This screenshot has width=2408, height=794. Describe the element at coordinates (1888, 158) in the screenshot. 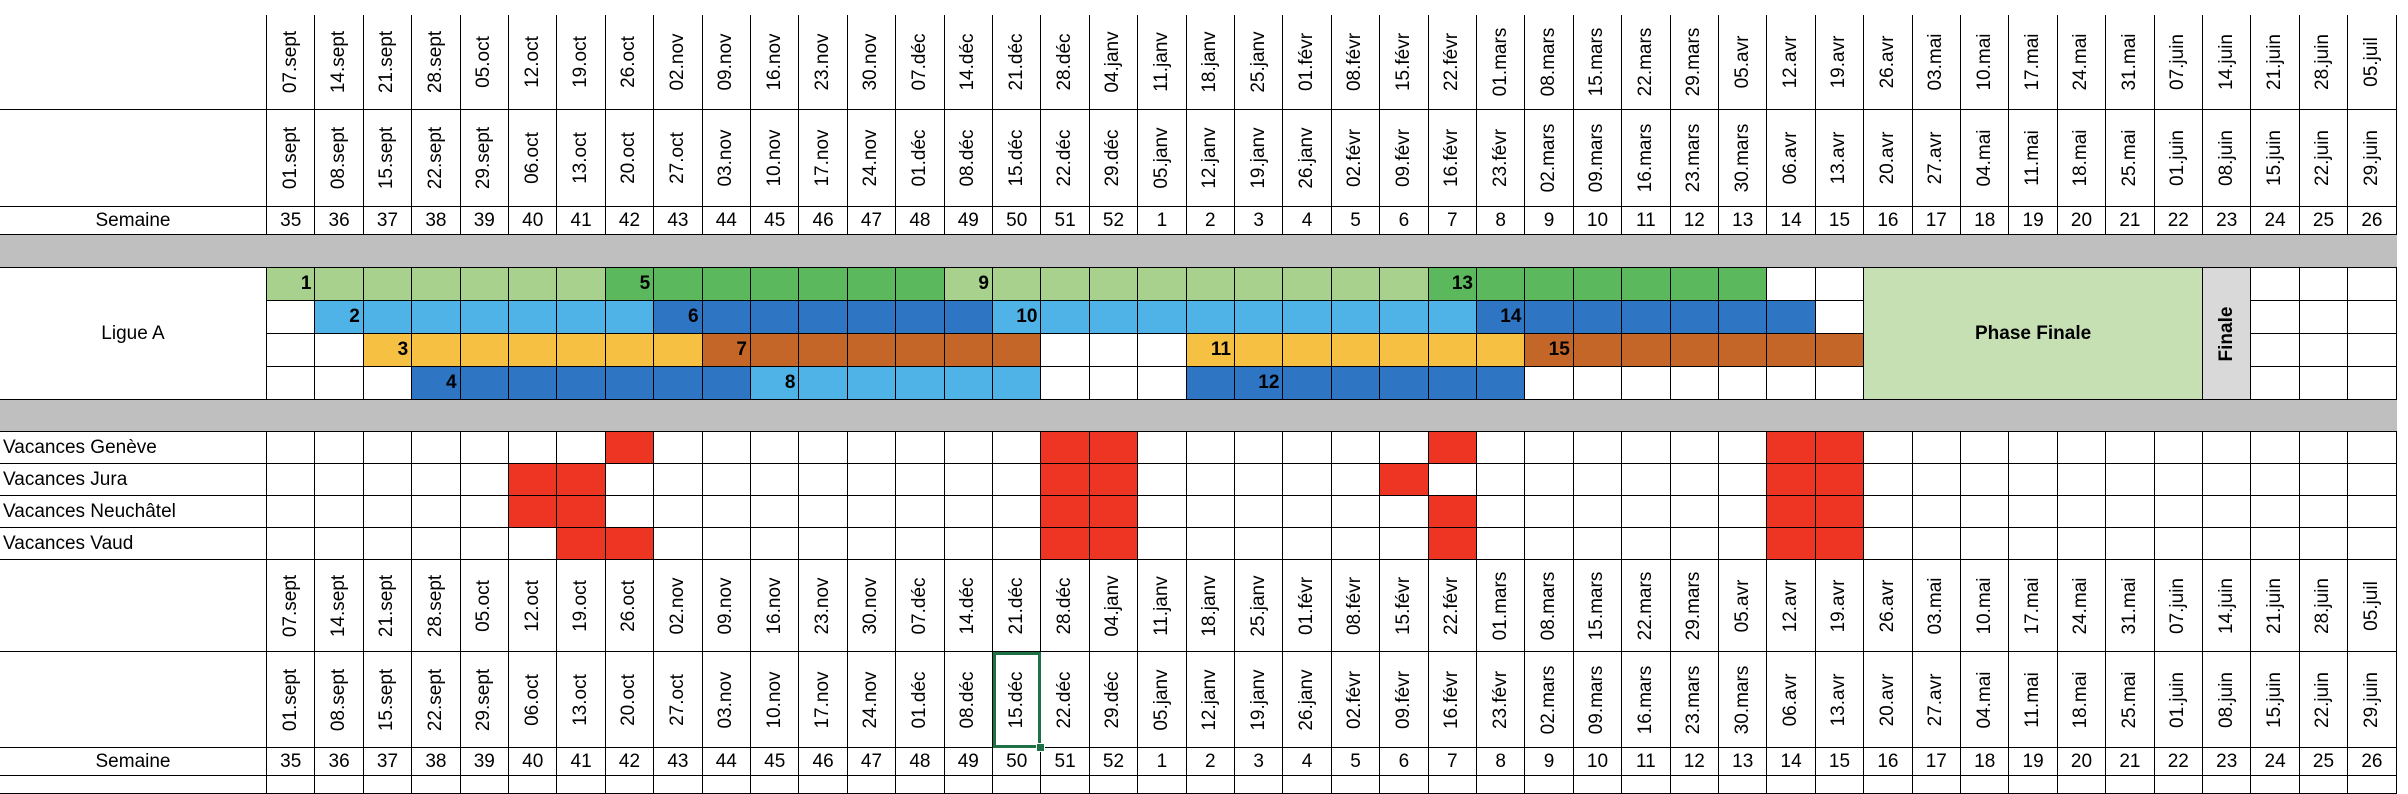

I see `top-header-start-date-cell: 20.avr` at that location.